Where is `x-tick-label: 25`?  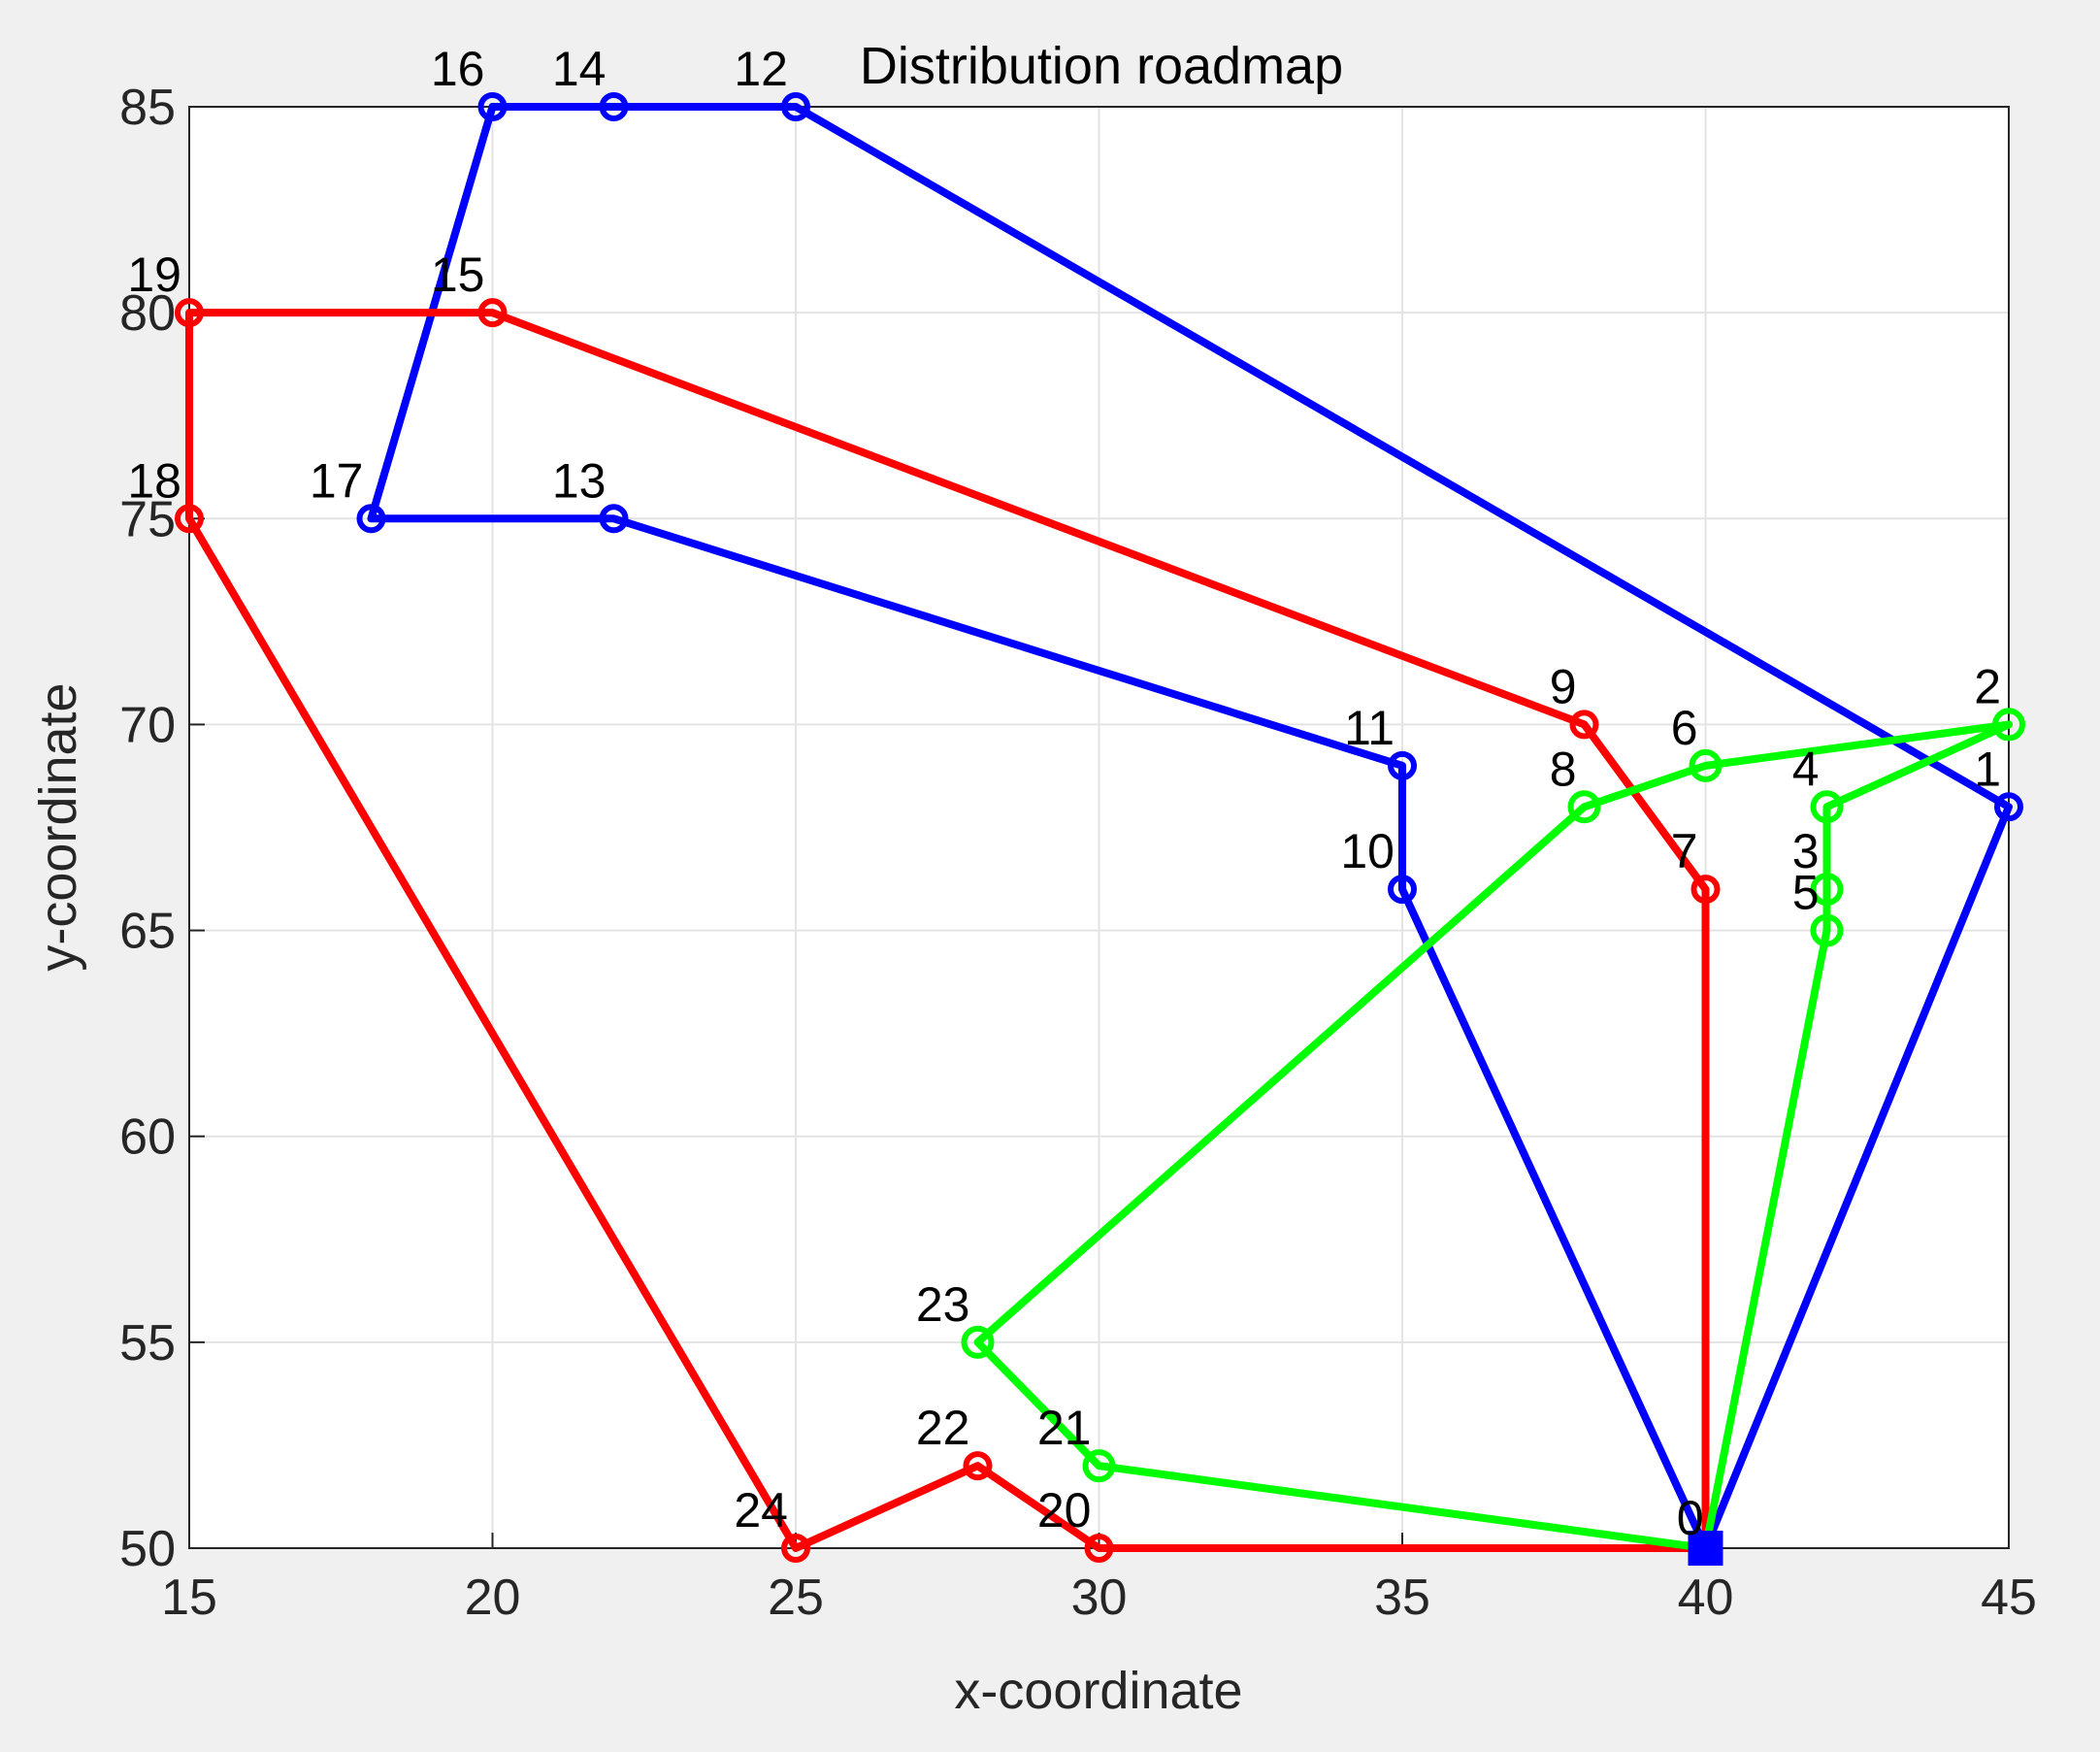
x-tick-label: 25 is located at coordinates (796, 1598).